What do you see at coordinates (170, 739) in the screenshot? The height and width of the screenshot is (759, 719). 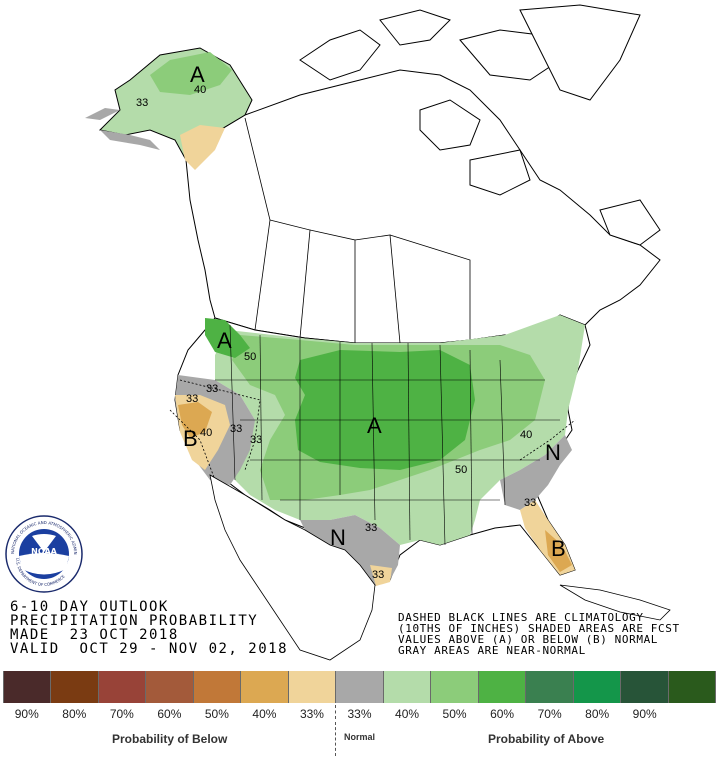 I see `below-caption: Probability of Below` at bounding box center [170, 739].